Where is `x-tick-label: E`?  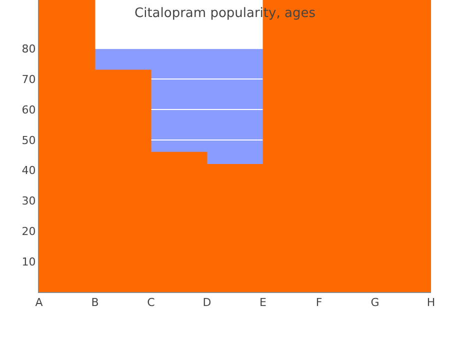
x-tick-label: E is located at coordinates (263, 303).